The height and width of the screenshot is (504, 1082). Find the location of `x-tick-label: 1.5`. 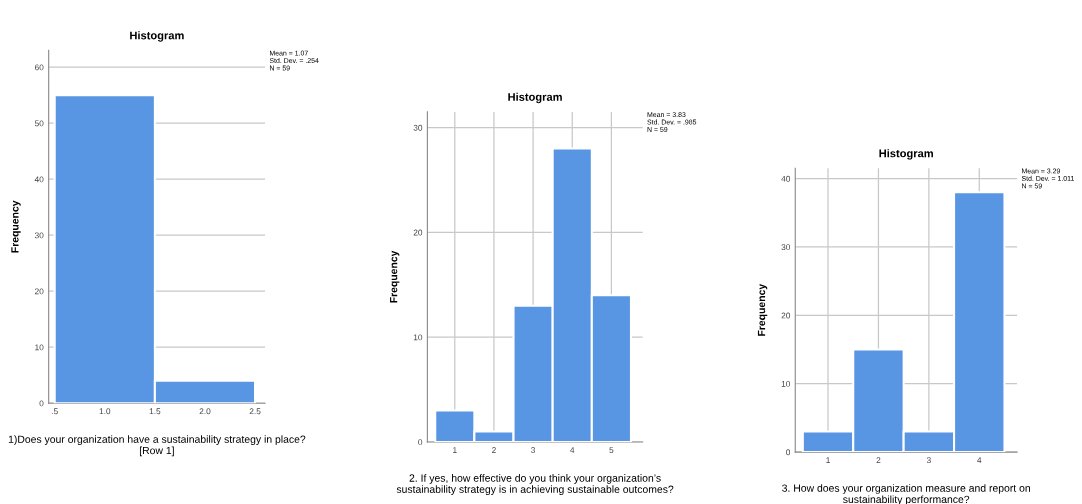

x-tick-label: 1.5 is located at coordinates (155, 411).